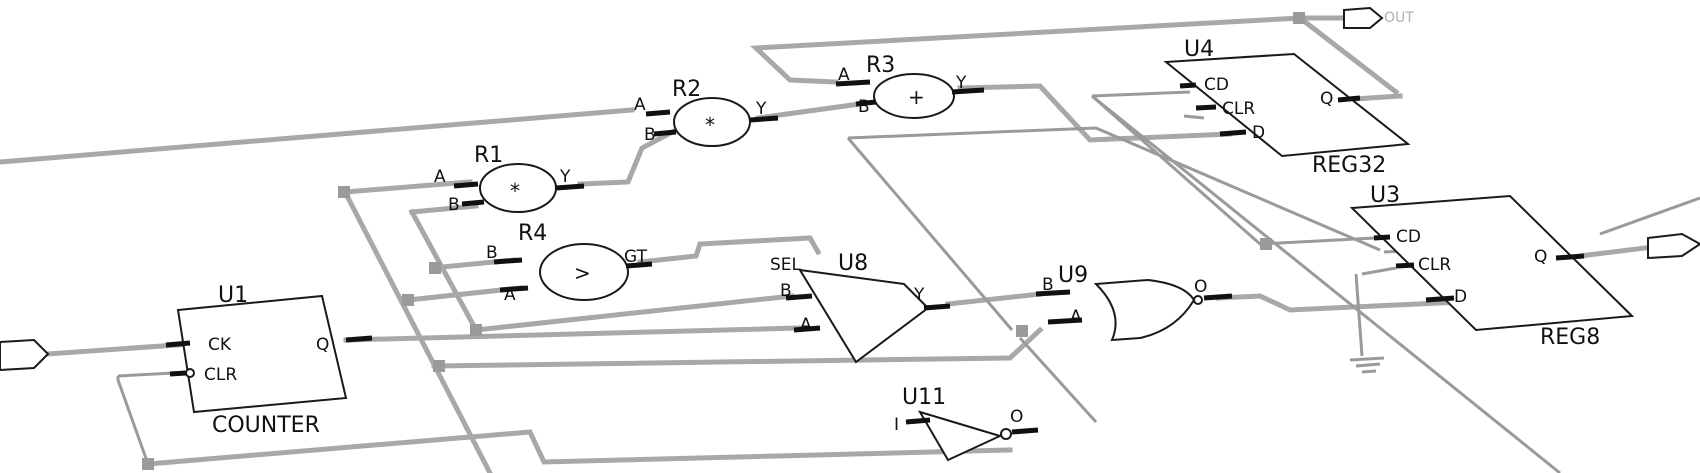 The image size is (1700, 473). Describe the element at coordinates (220, 375) in the screenshot. I see `u1-pin-clr-label: CLR` at that location.